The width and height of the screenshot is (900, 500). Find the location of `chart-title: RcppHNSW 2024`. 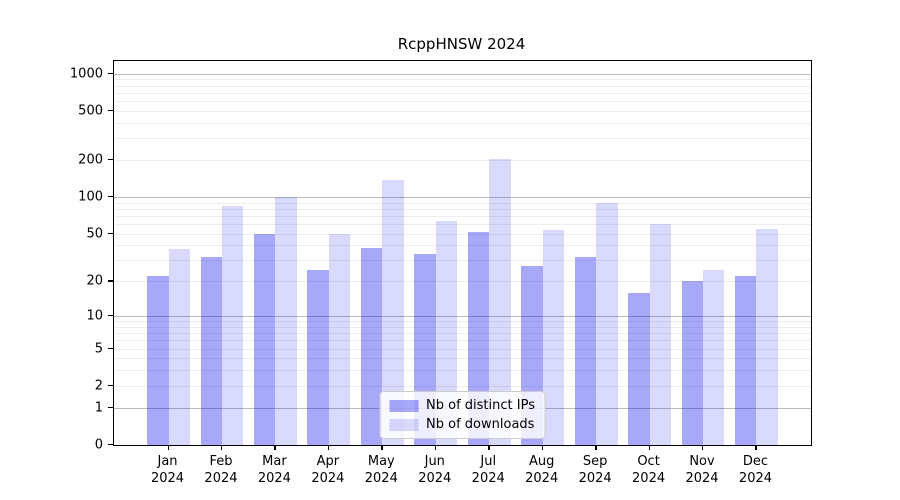

chart-title: RcppHNSW 2024 is located at coordinates (461, 44).